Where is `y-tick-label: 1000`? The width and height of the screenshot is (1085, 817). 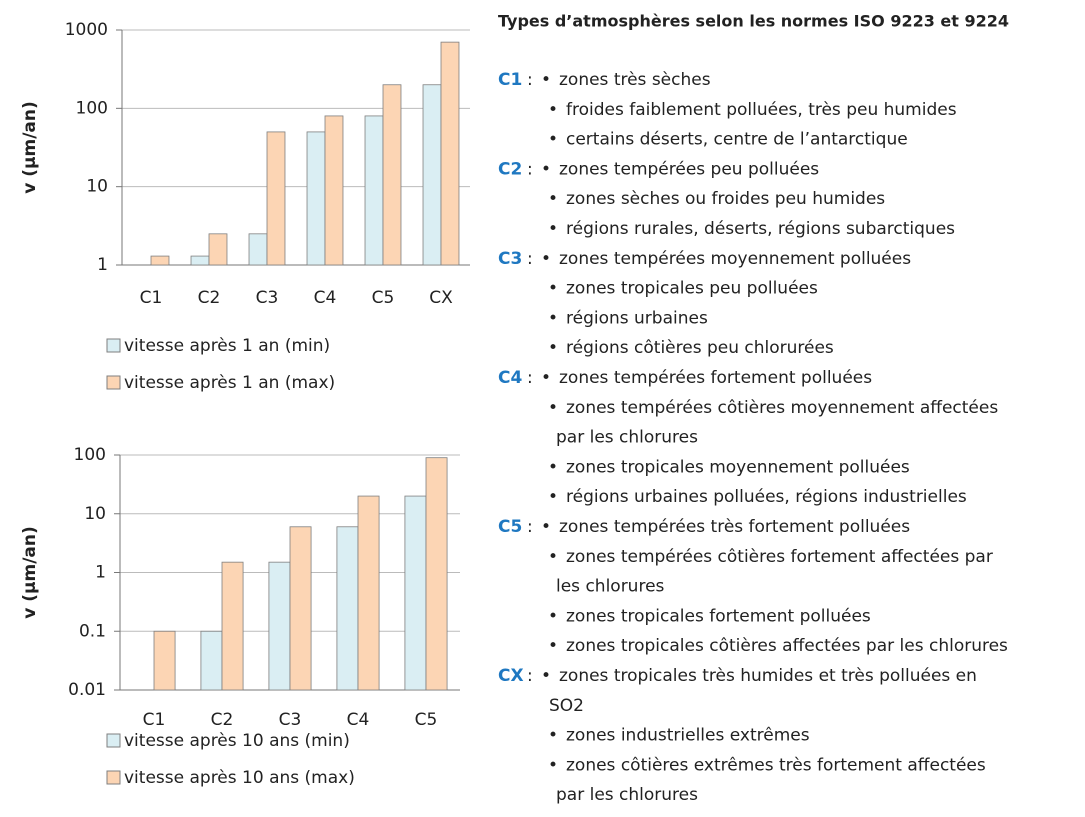
y-tick-label: 1000 is located at coordinates (86, 30).